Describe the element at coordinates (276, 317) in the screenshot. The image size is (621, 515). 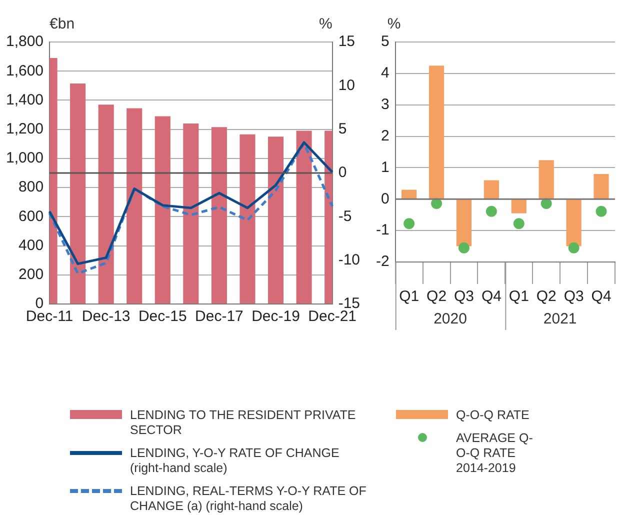
I see `x-tick-label: Dec-19` at that location.